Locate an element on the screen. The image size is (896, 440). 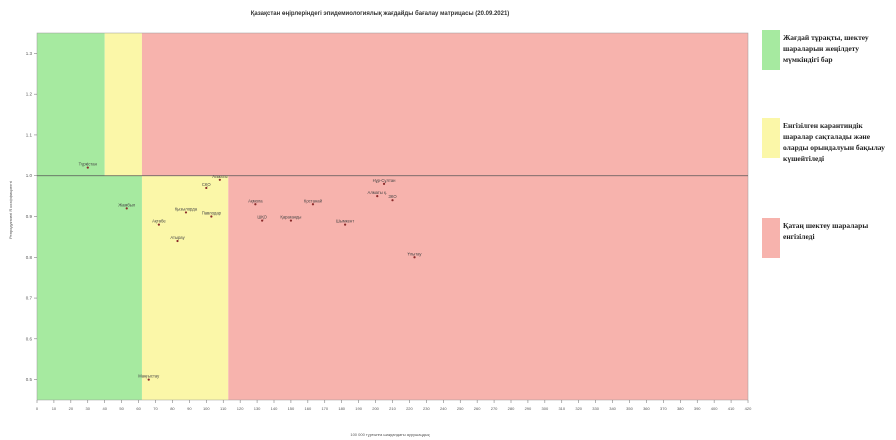
x-tick-label: 110 is located at coordinates (223, 408).